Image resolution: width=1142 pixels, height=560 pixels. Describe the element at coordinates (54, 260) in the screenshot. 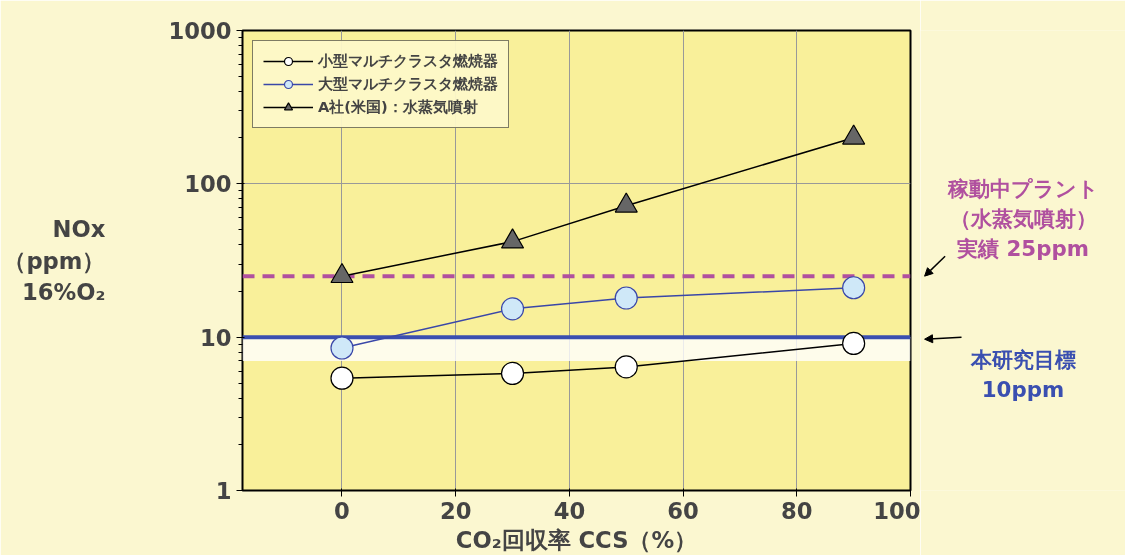

I see `y-axis-title: NOx （ppm） 16%O₂` at that location.